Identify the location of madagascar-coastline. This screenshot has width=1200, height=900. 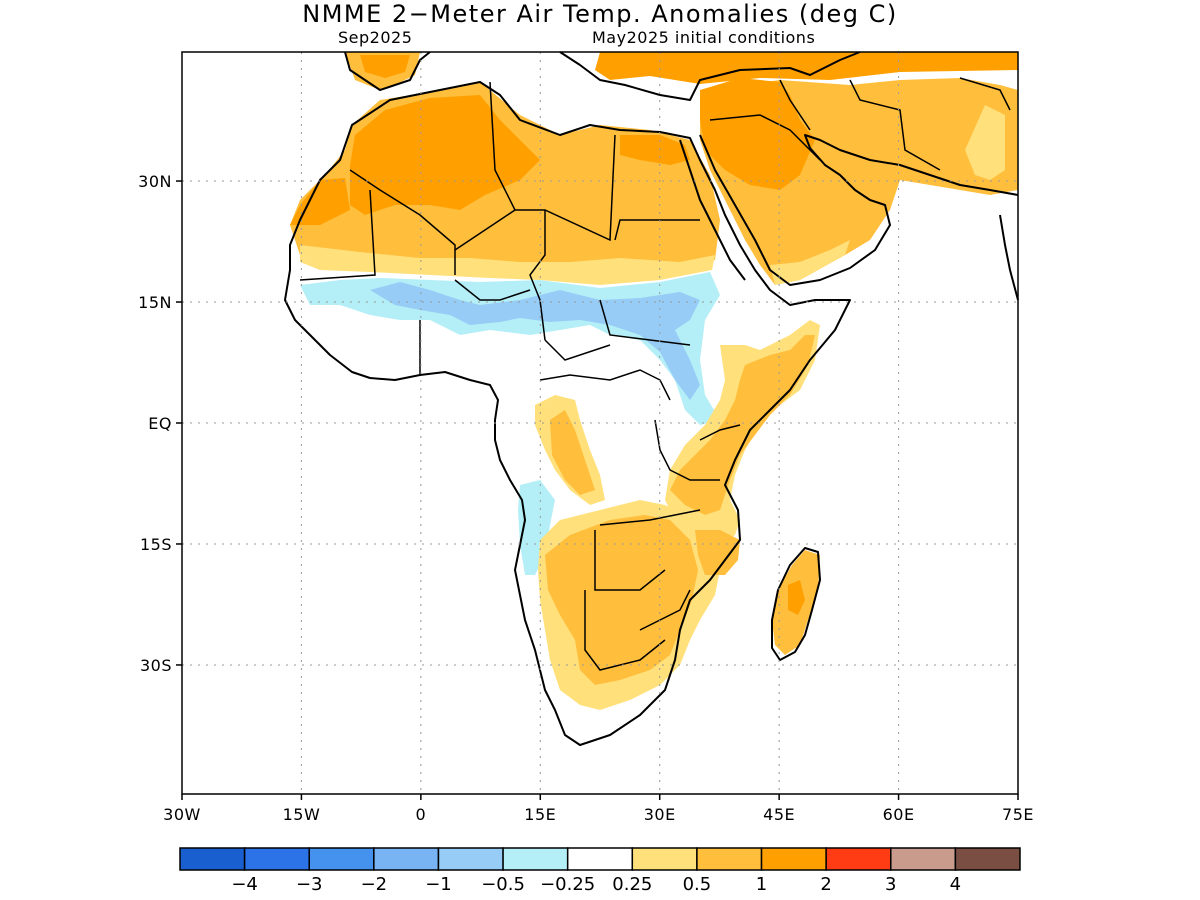
(796, 604).